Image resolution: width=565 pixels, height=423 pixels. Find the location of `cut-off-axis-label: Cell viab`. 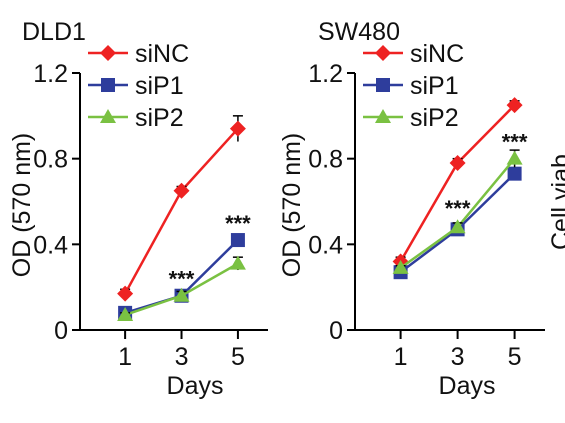

cut-off-axis-label: Cell viab is located at coordinates (556, 202).